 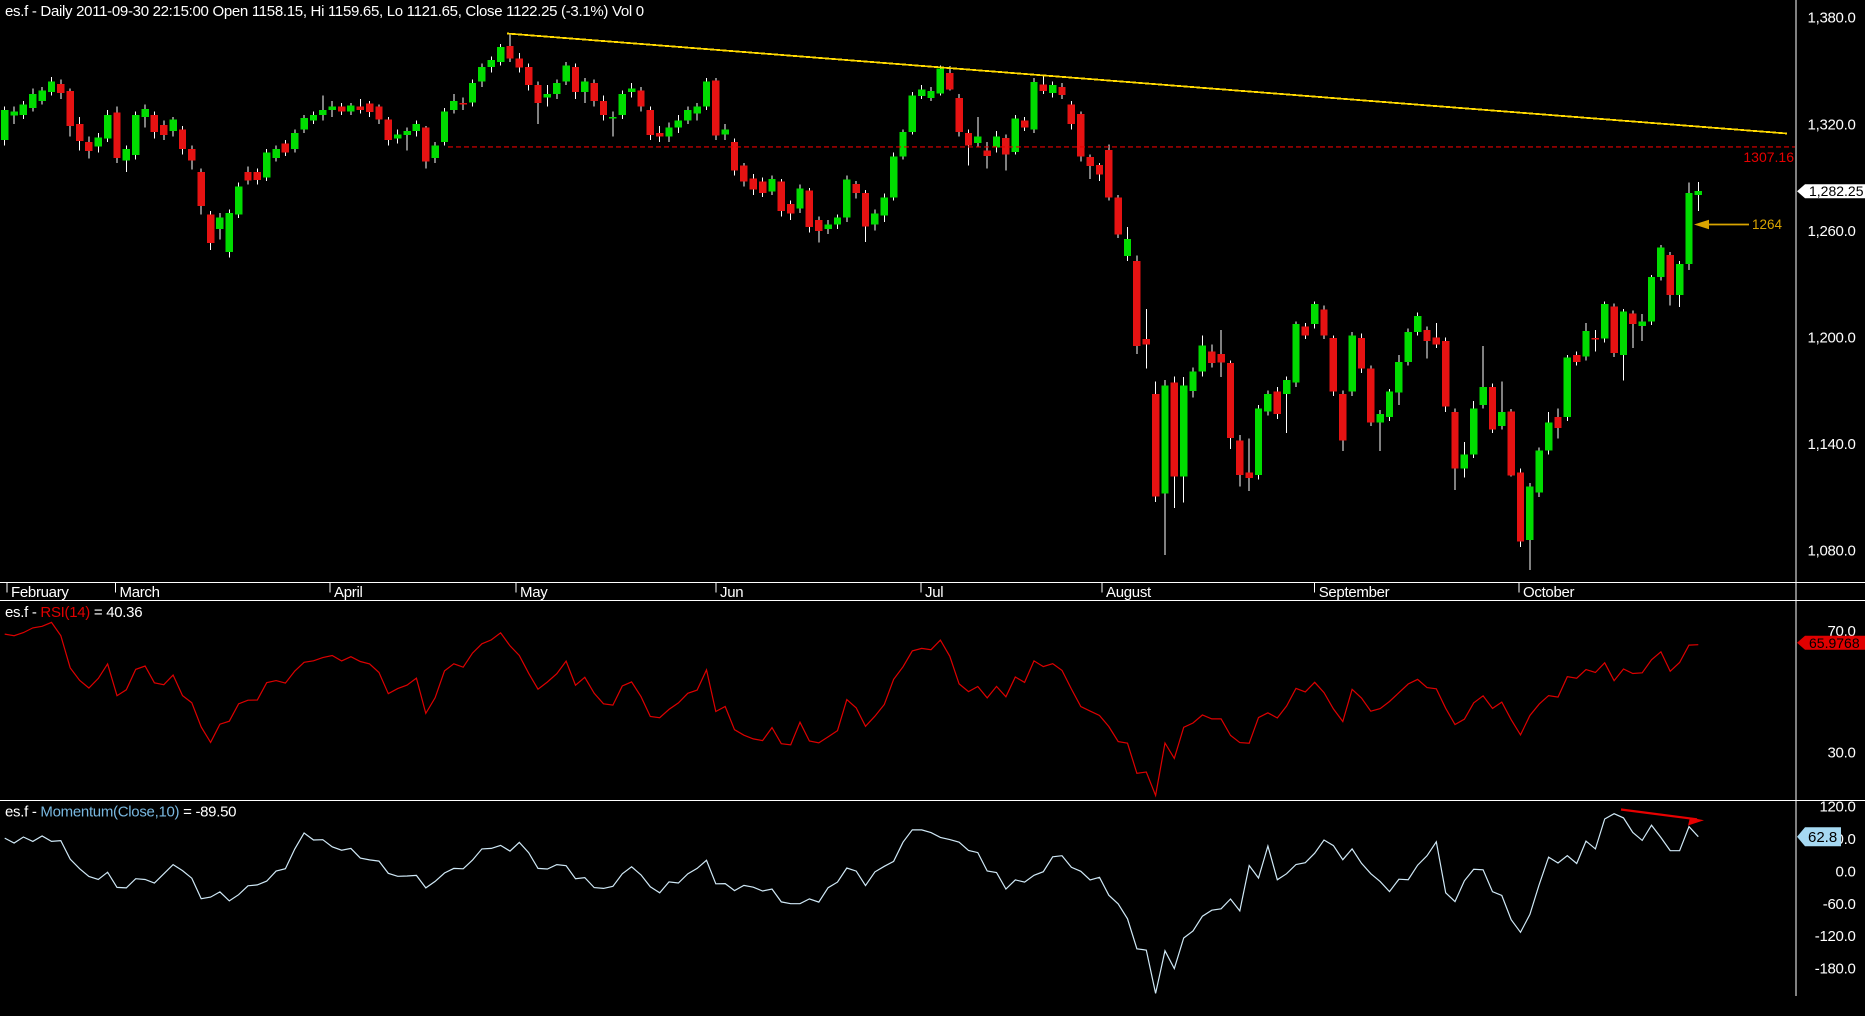 What do you see at coordinates (1835, 936) in the screenshot?
I see `svg-text: -120.0` at bounding box center [1835, 936].